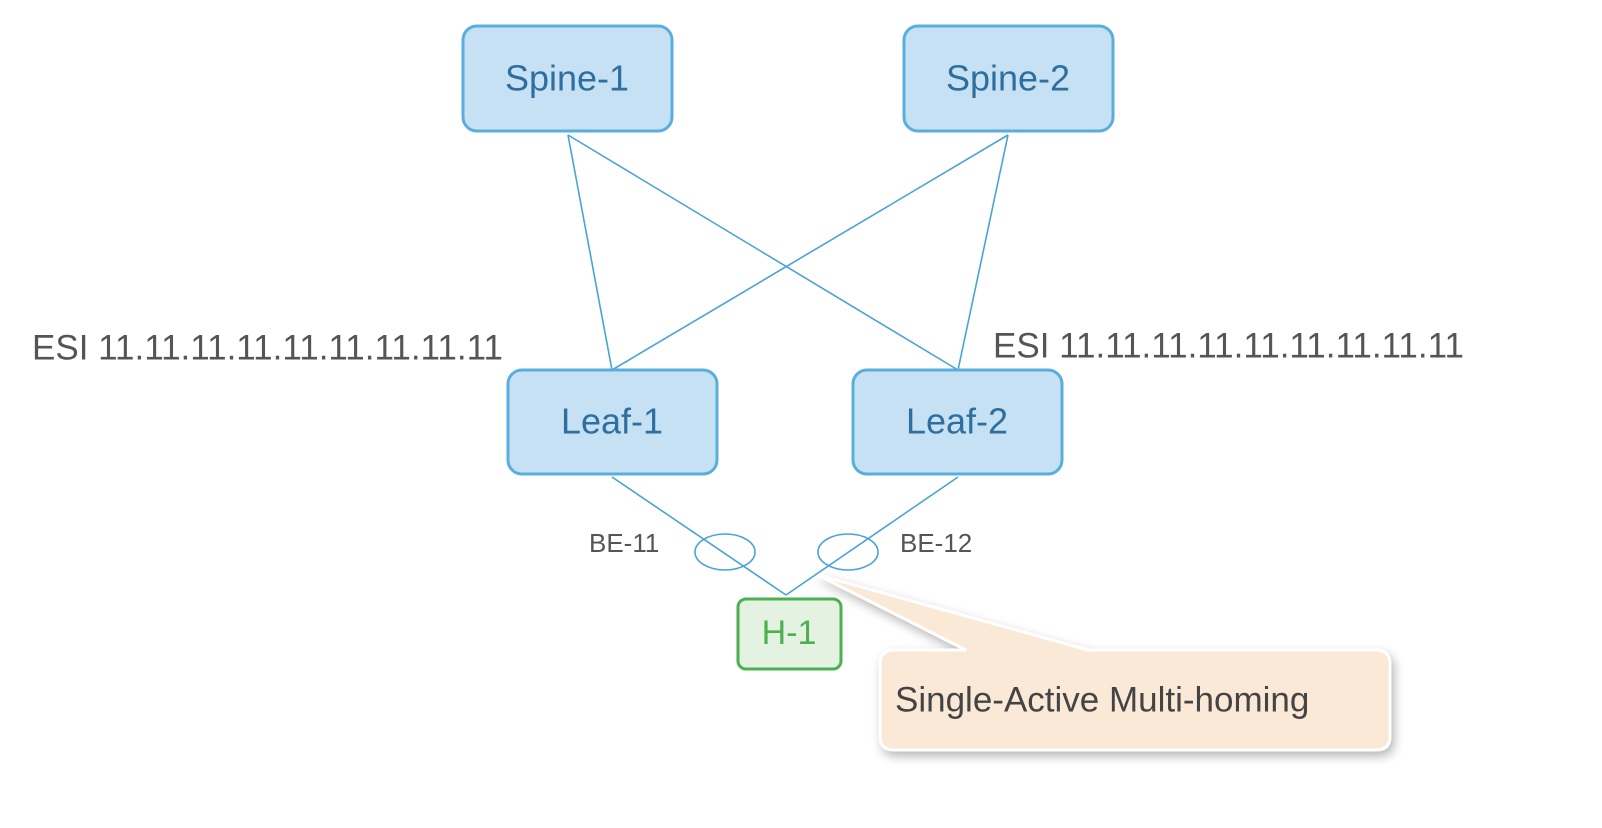  I want to click on node-host: H-1, so click(789, 634).